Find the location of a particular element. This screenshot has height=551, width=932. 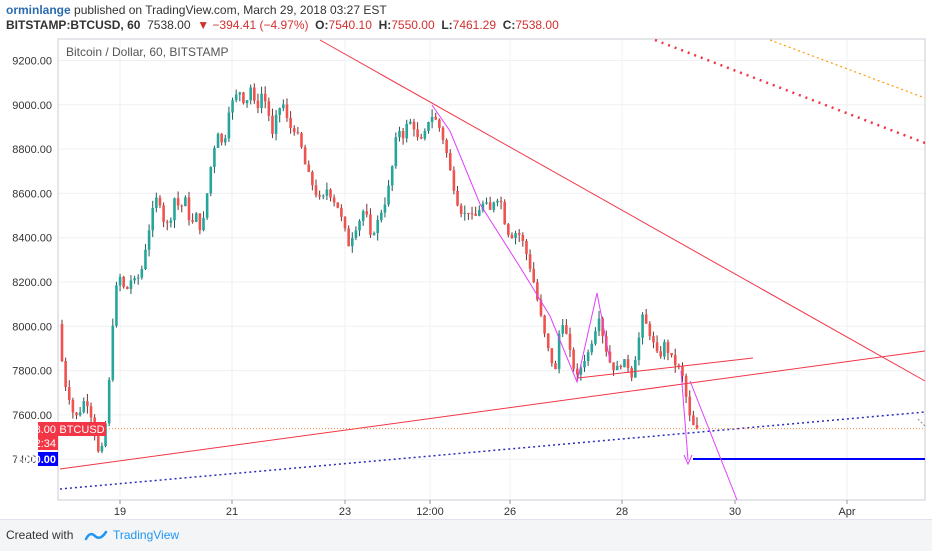

symbol-tag: BTCUSD is located at coordinates (82, 429).